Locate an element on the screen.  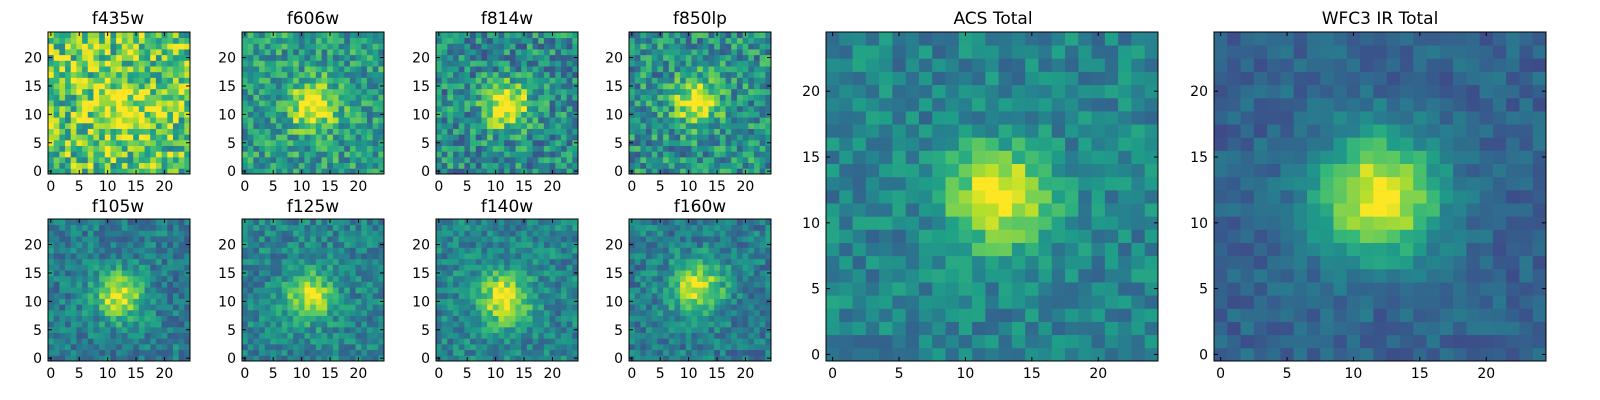
y-tick-label: 0 is located at coordinates (425, 172).